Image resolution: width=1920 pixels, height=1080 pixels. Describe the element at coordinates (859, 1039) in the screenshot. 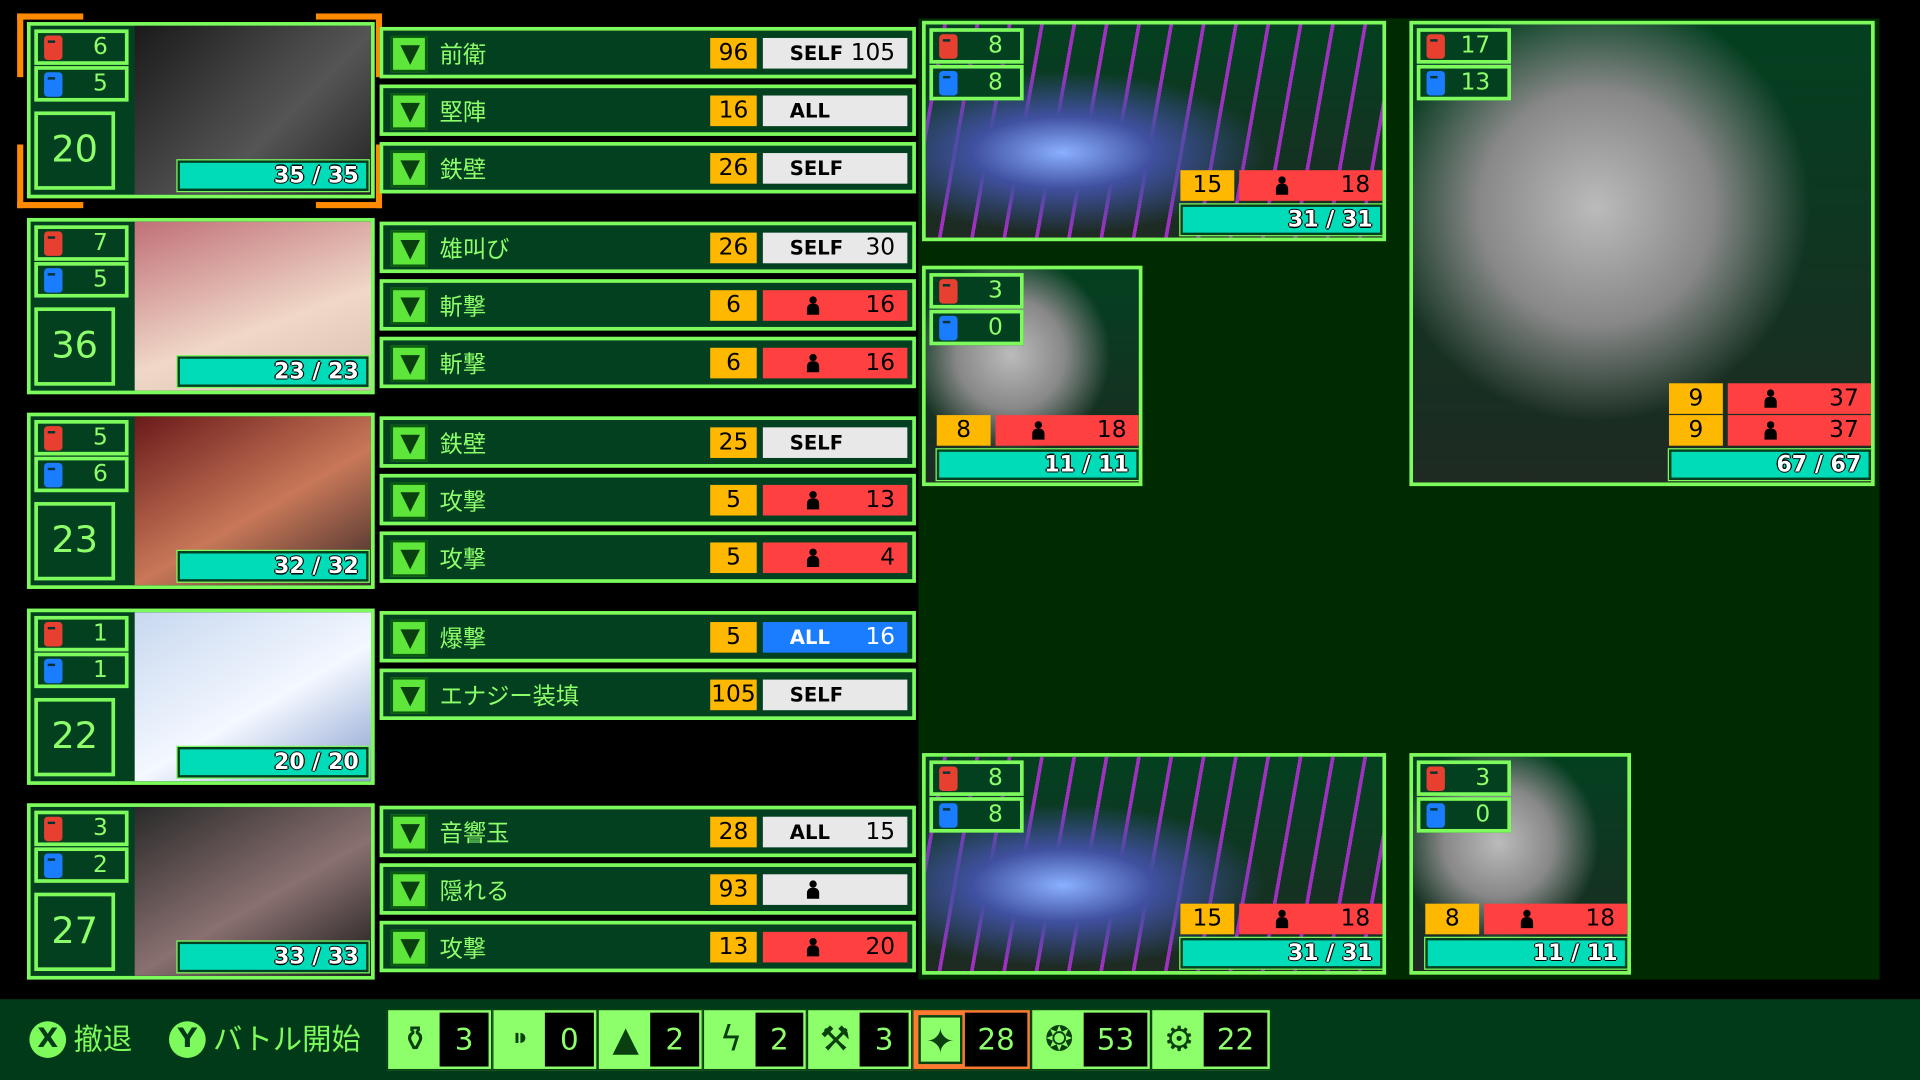

I see `inventory-item: ⚒ 3` at that location.